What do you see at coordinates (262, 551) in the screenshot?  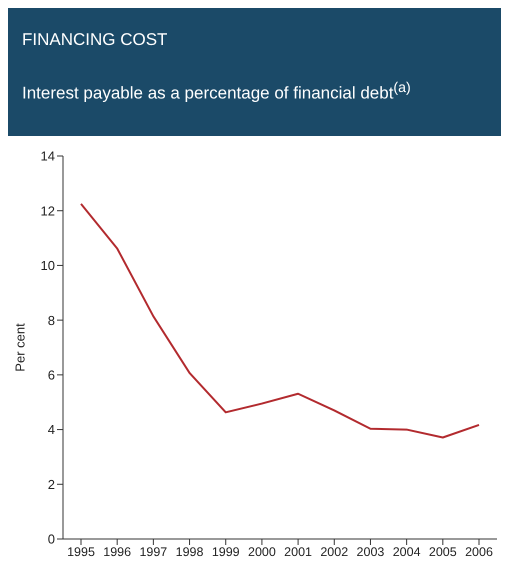 I see `x-tick-label: 2000` at bounding box center [262, 551].